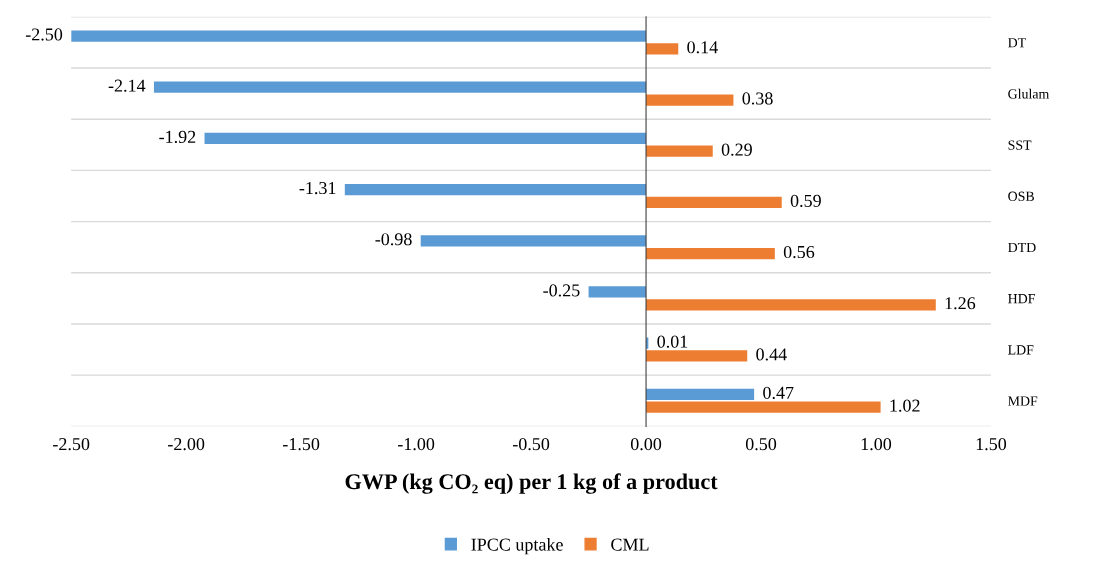 This screenshot has width=1095, height=561. I want to click on data-label: 0.29, so click(736, 149).